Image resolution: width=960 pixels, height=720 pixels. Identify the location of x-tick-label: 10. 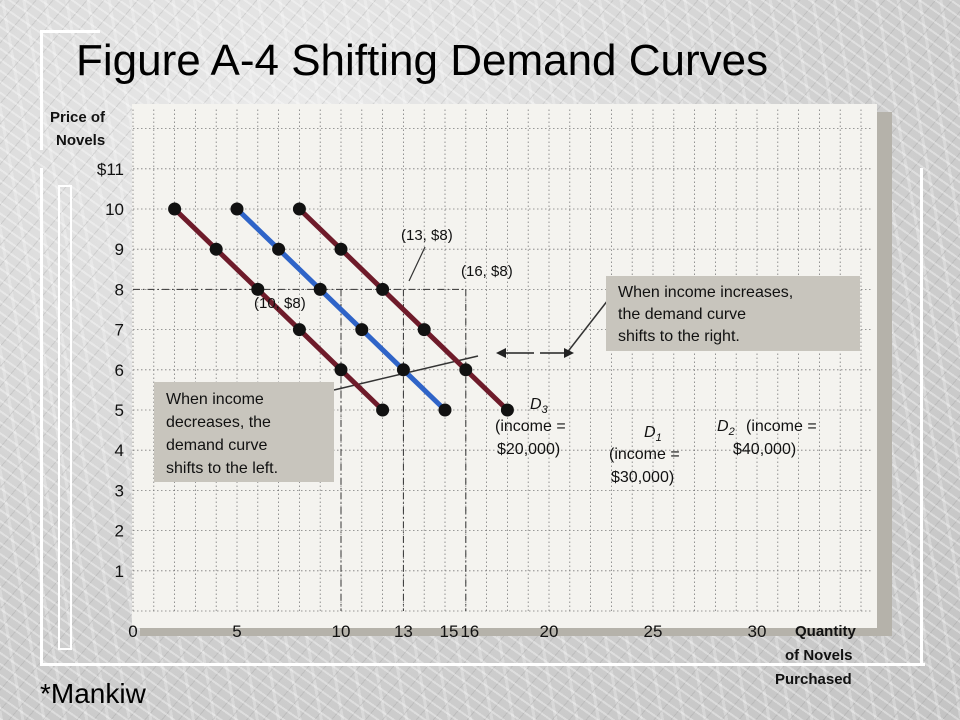
(341, 631).